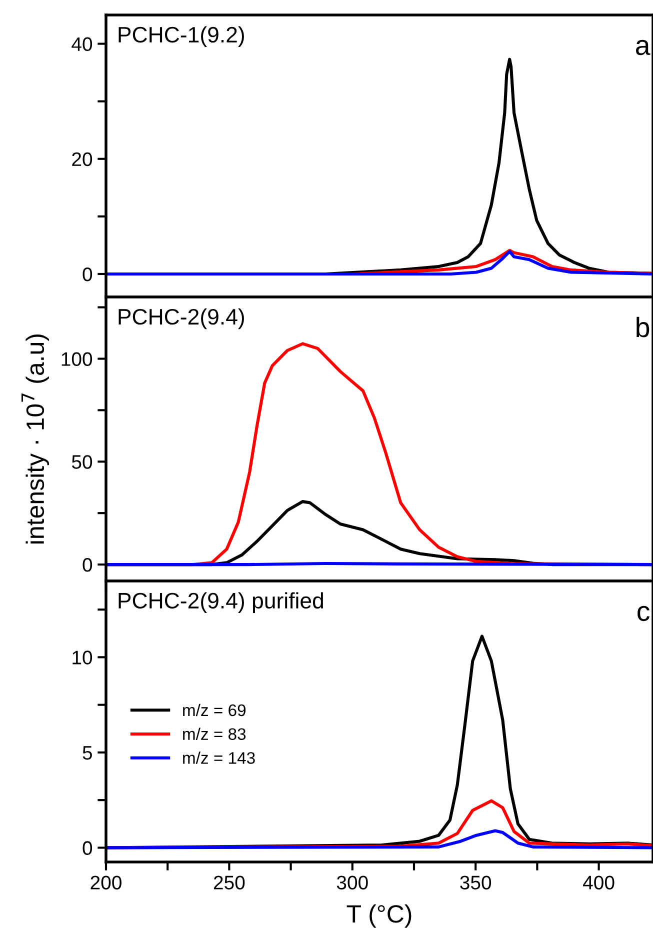  I want to click on x-tick-label: 250, so click(229, 883).